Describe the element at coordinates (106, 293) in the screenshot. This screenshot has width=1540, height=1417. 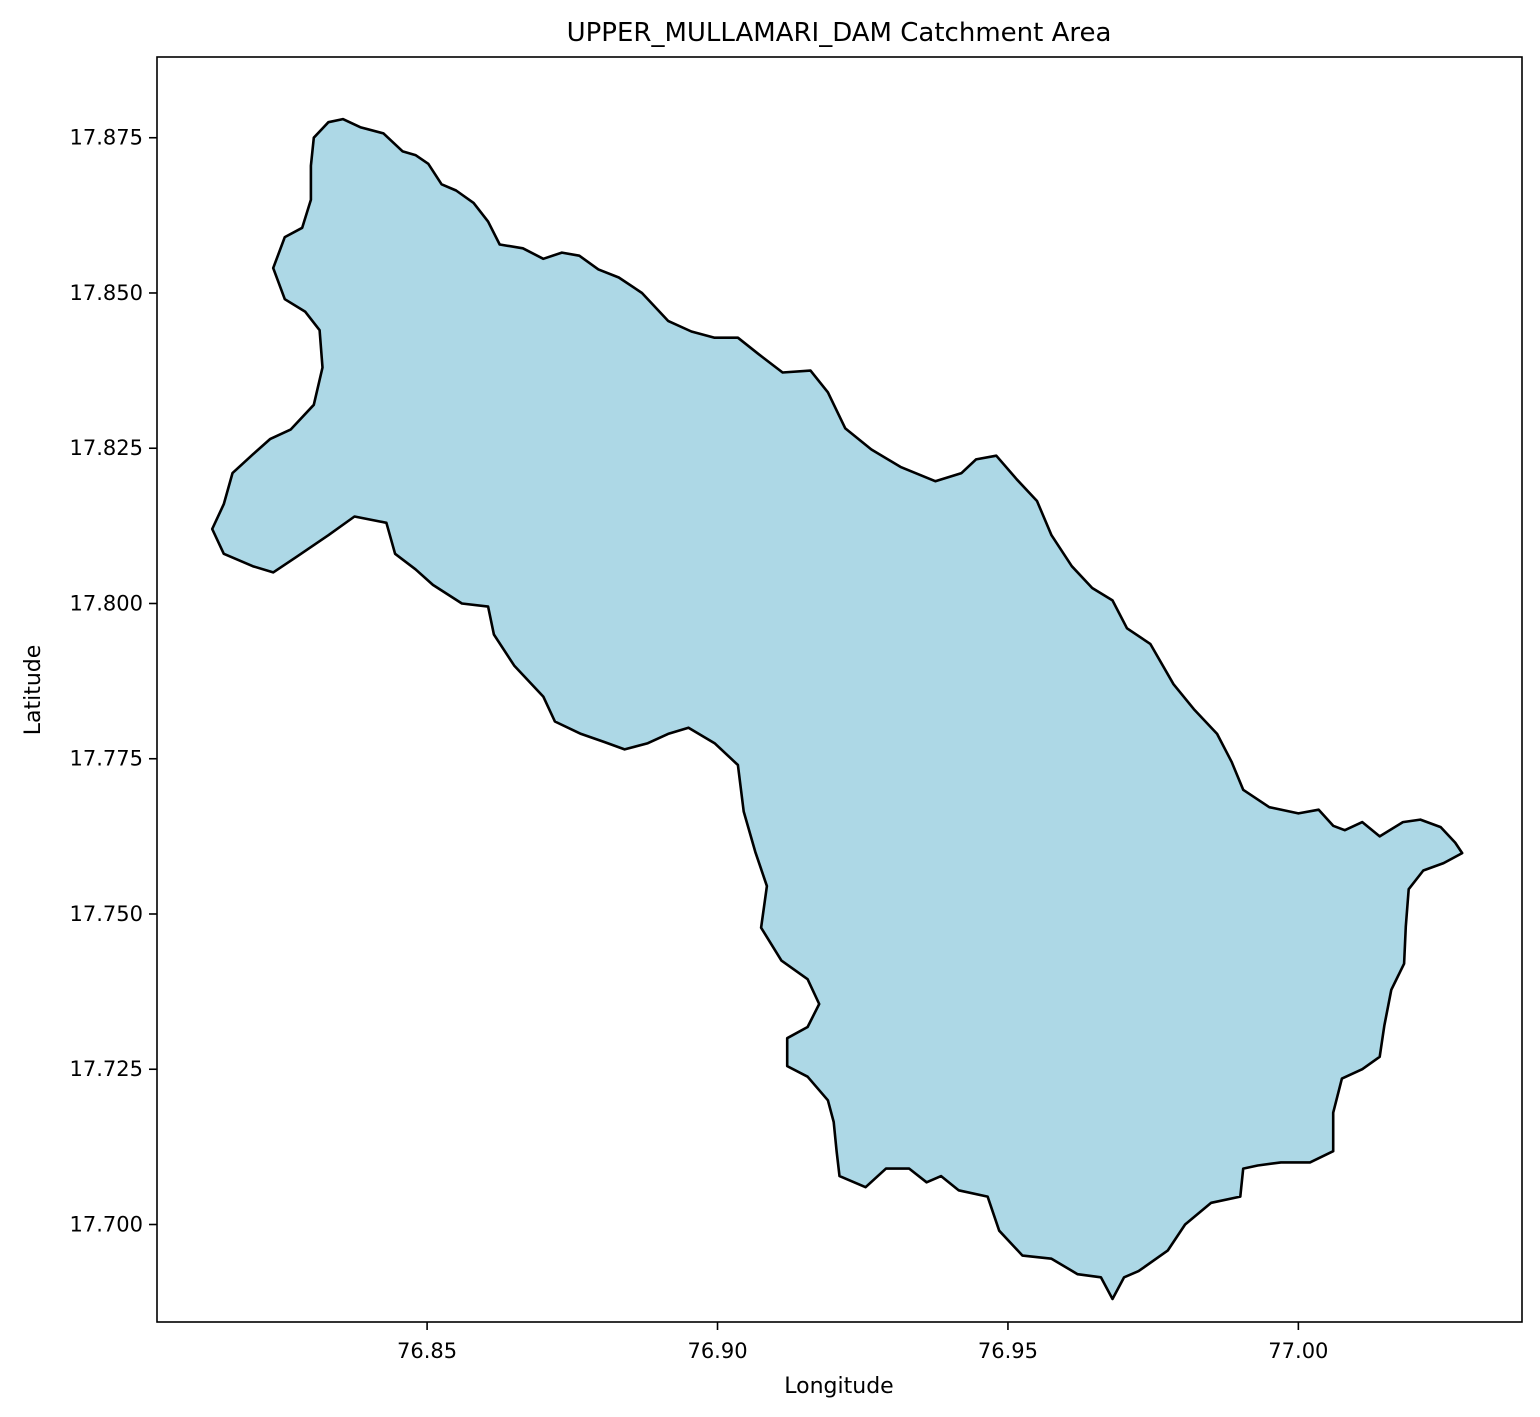
I see `y-tick-label: 17.850` at that location.